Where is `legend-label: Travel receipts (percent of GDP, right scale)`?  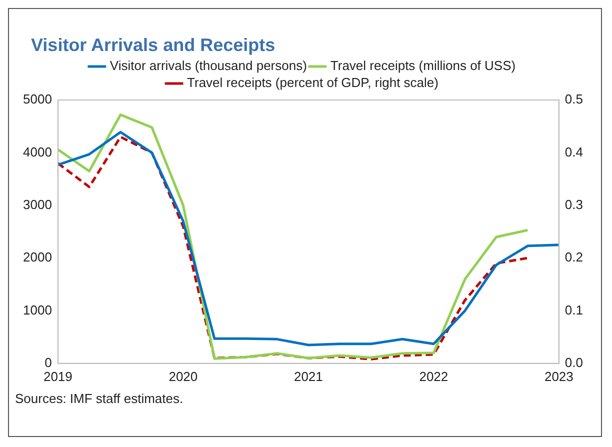 legend-label: Travel receipts (percent of GDP, right scale) is located at coordinates (312, 82).